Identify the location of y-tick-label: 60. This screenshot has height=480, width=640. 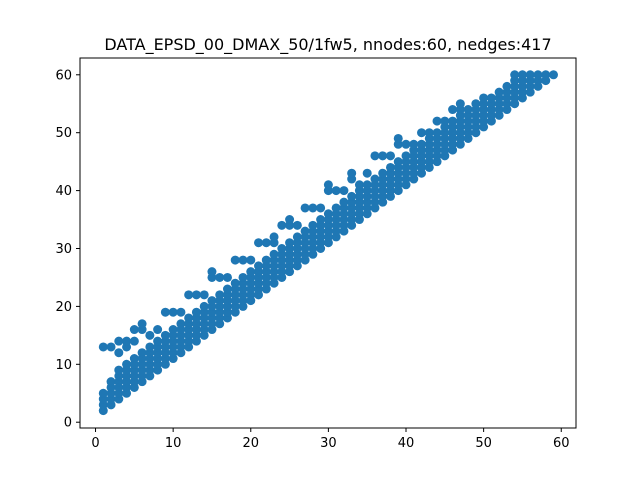
(63, 75).